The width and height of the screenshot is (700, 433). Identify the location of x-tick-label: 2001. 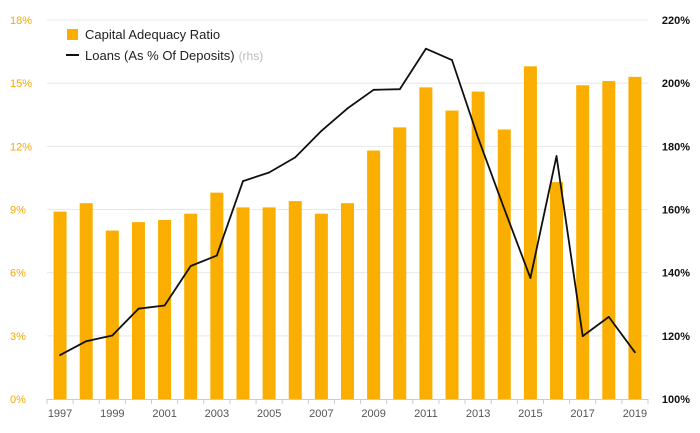
(164, 414).